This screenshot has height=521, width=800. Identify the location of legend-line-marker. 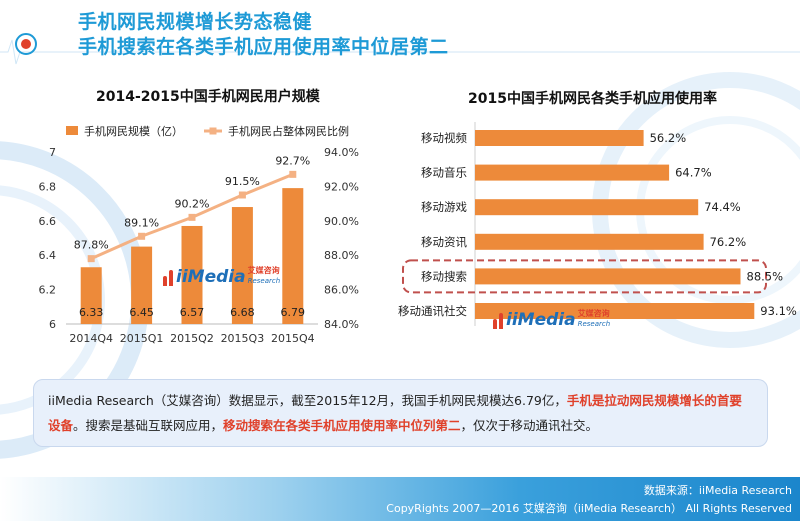
(213, 131).